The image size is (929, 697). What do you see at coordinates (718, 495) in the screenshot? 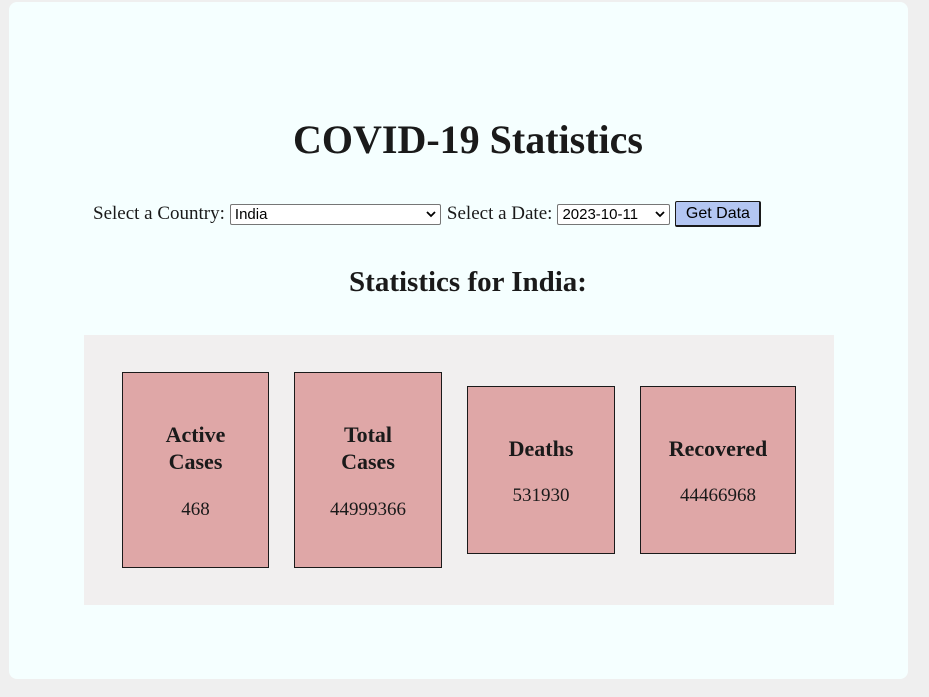
I see `recovered-value: 44466968` at bounding box center [718, 495].